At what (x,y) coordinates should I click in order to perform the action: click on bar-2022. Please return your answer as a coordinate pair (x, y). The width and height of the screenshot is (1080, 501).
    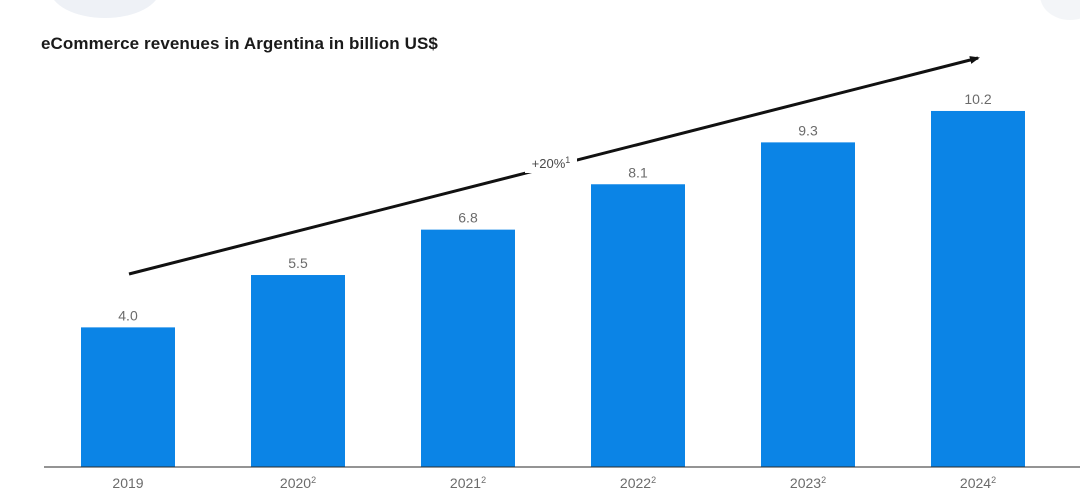
    Looking at the image, I should click on (638, 325).